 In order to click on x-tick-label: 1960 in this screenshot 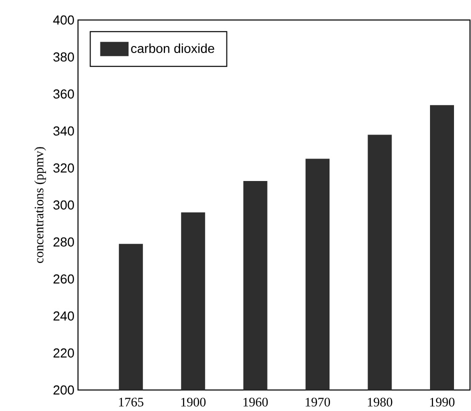, I will do `click(256, 402)`.